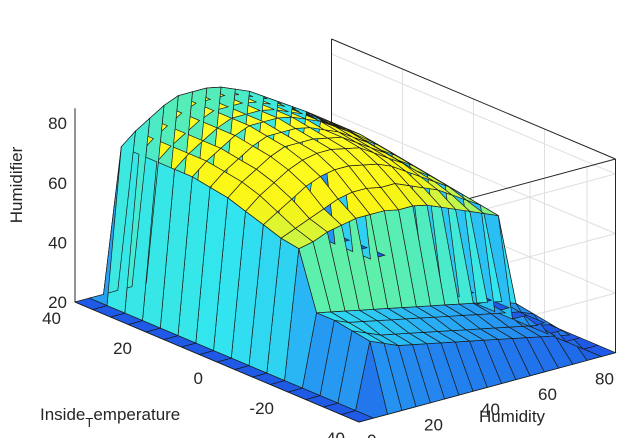  I want to click on y-tick-label: 40, so click(490, 409).